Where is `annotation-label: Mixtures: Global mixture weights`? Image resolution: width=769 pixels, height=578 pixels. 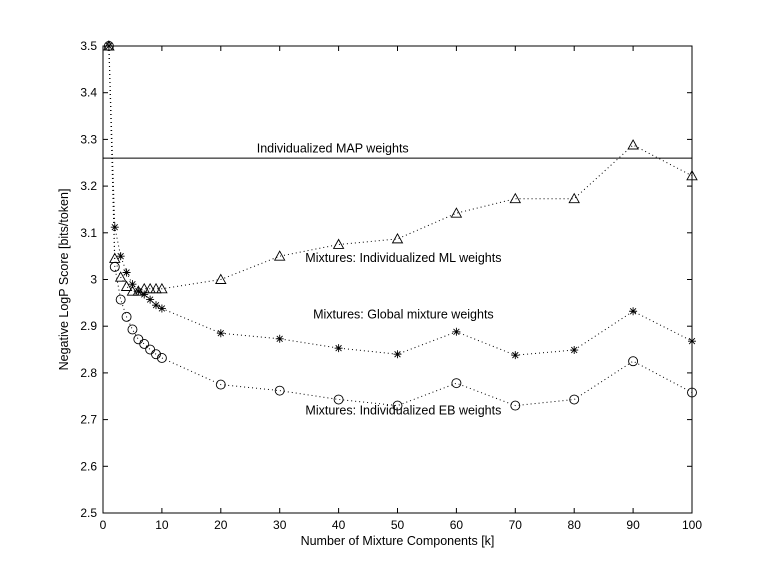 annotation-label: Mixtures: Global mixture weights is located at coordinates (403, 315).